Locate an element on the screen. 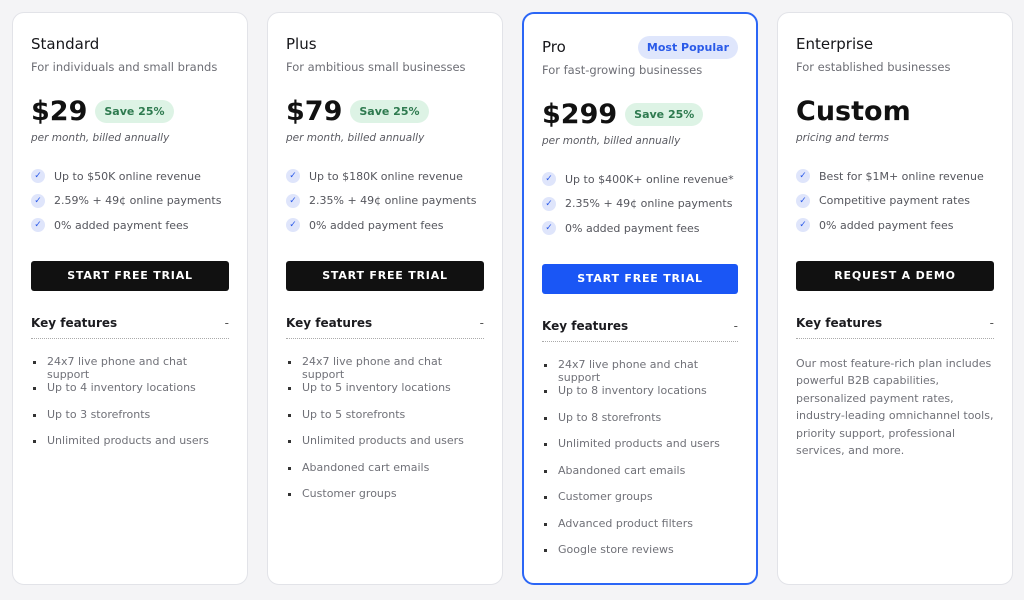  highlight-text: Best for $1M+ online revenue is located at coordinates (901, 176).